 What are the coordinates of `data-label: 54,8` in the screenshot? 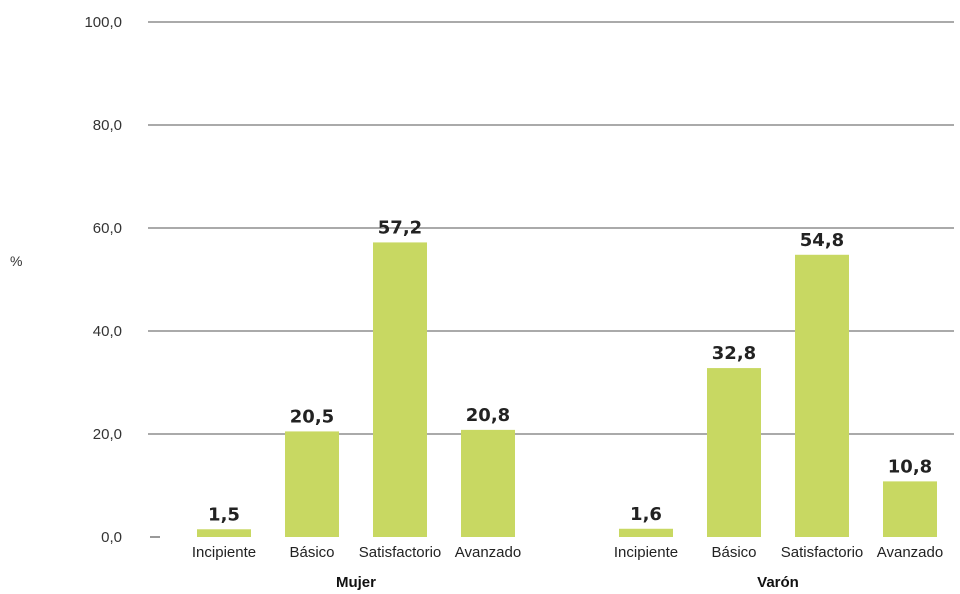 It's located at (822, 240).